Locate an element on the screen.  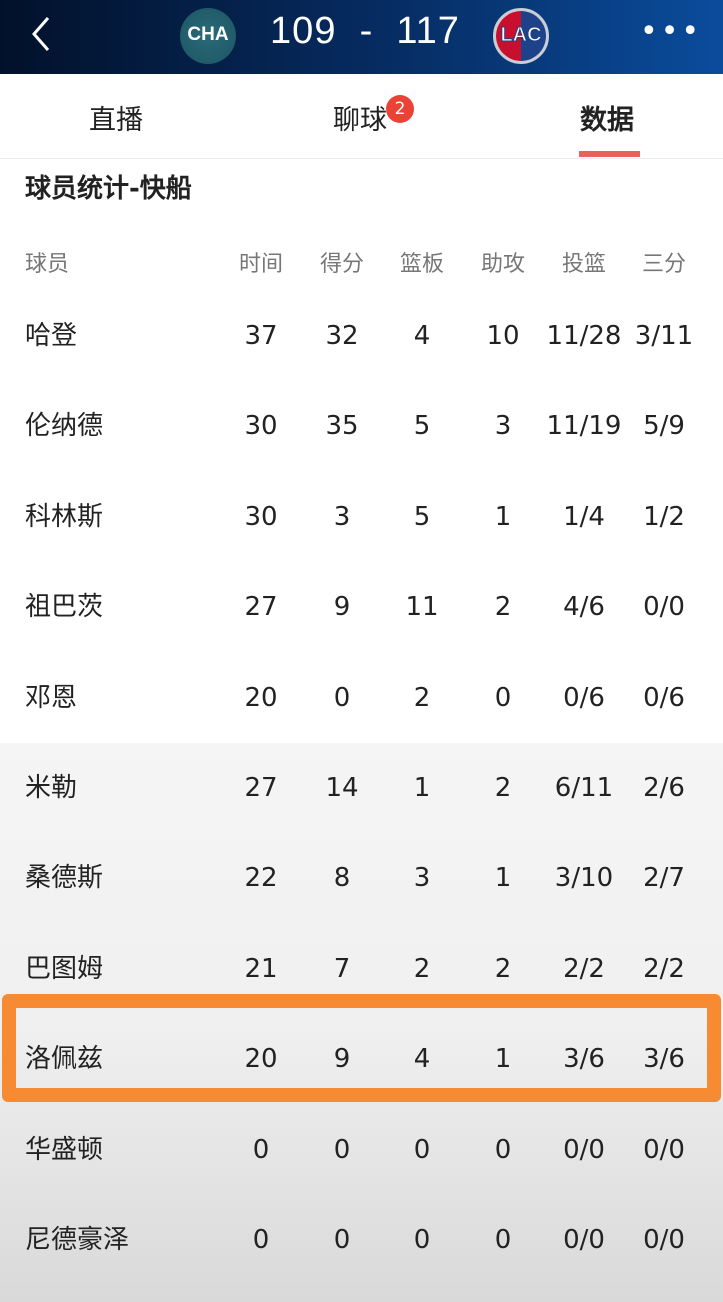
stat-cell: 8 is located at coordinates (342, 878).